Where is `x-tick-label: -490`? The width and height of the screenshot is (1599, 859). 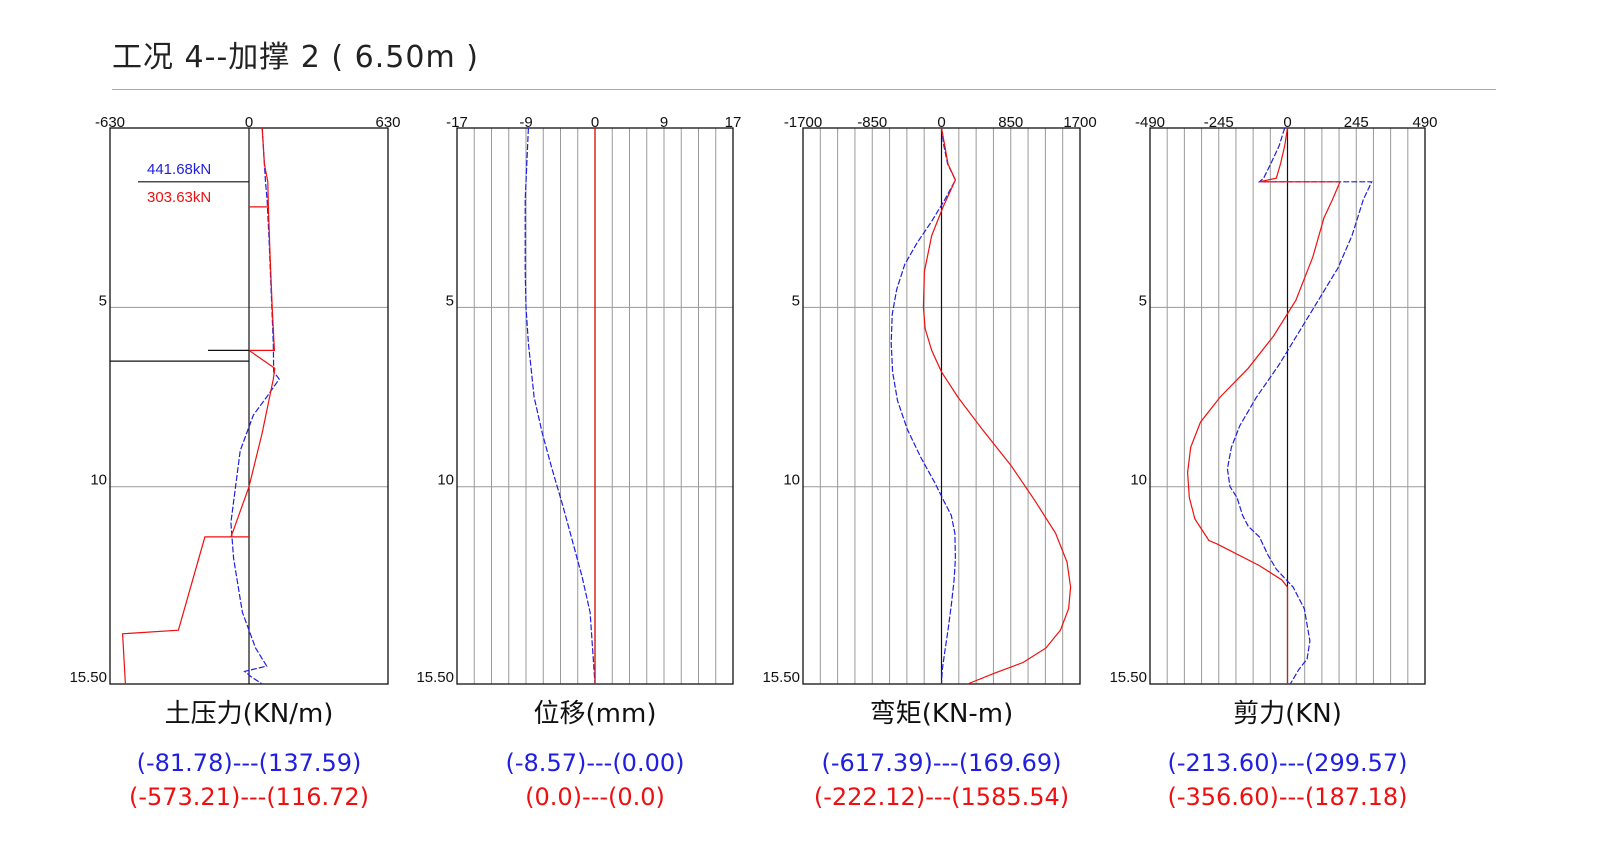
x-tick-label: -490 is located at coordinates (1150, 122).